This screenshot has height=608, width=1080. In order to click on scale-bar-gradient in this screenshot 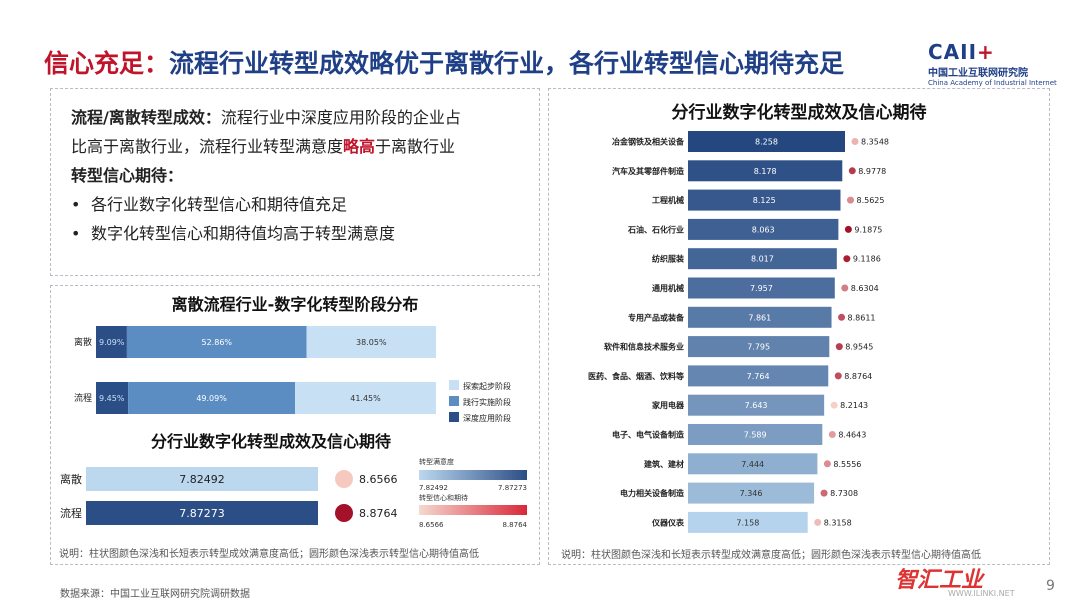, I will do `click(473, 475)`.